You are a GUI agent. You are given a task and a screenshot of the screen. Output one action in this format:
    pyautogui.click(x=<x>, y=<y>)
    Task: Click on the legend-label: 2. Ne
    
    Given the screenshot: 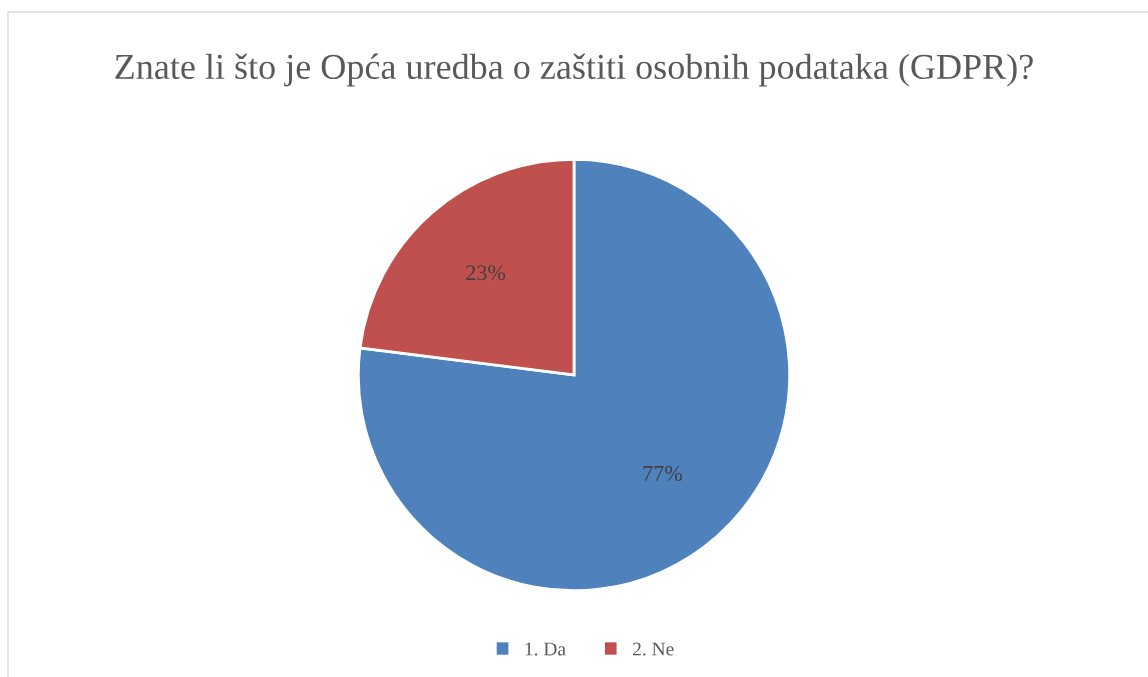 What is the action you would take?
    pyautogui.click(x=653, y=649)
    